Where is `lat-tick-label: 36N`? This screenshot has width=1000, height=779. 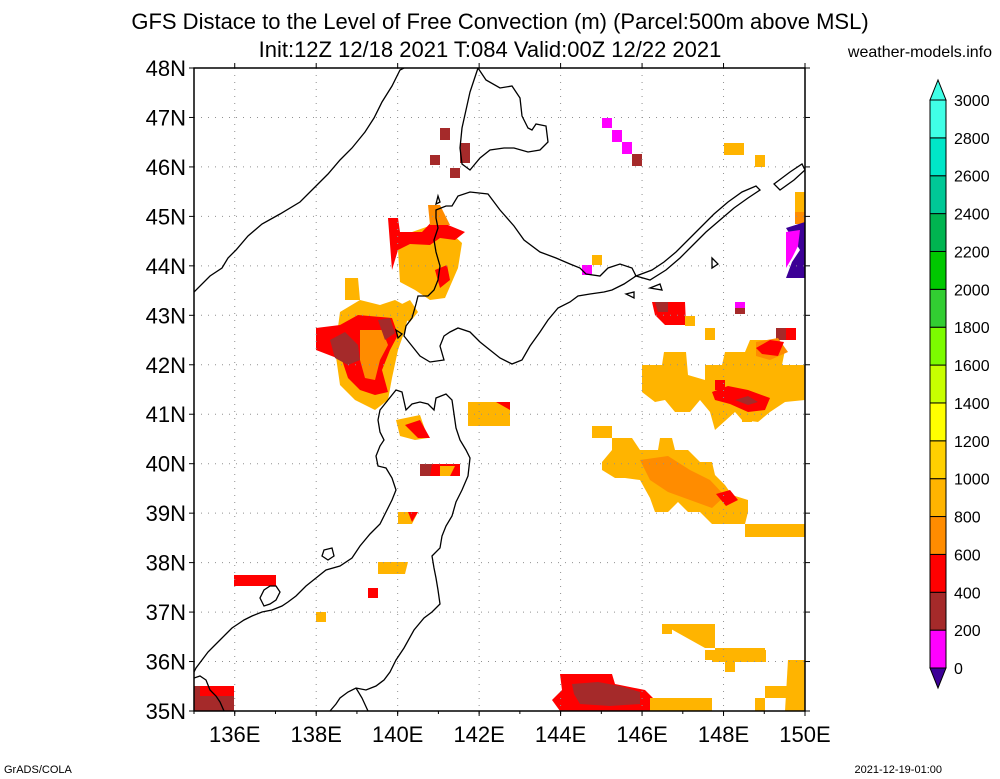
lat-tick-label: 36N is located at coordinates (166, 662).